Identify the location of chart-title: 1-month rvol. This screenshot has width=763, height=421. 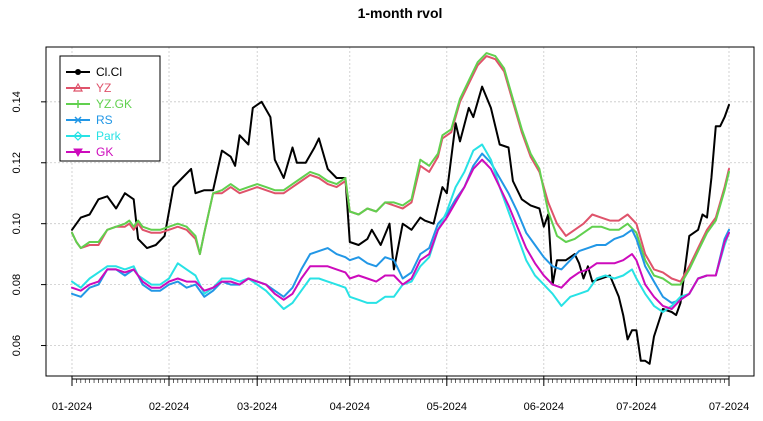
(400, 13).